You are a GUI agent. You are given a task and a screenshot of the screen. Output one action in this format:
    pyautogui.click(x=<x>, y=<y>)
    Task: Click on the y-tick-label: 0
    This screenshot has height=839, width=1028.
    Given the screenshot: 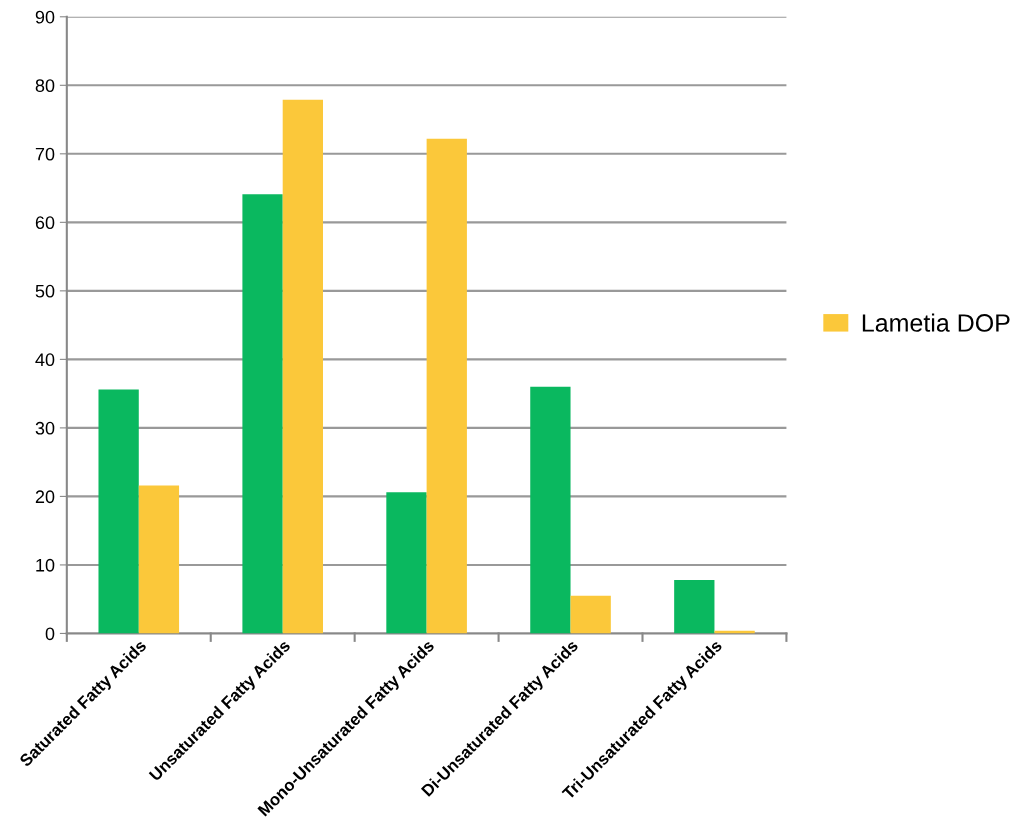 What is the action you would take?
    pyautogui.click(x=50, y=634)
    